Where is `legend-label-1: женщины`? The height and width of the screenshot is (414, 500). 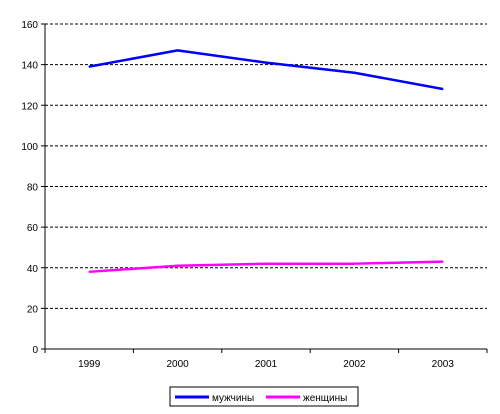 legend-label-1: женщины is located at coordinates (325, 398).